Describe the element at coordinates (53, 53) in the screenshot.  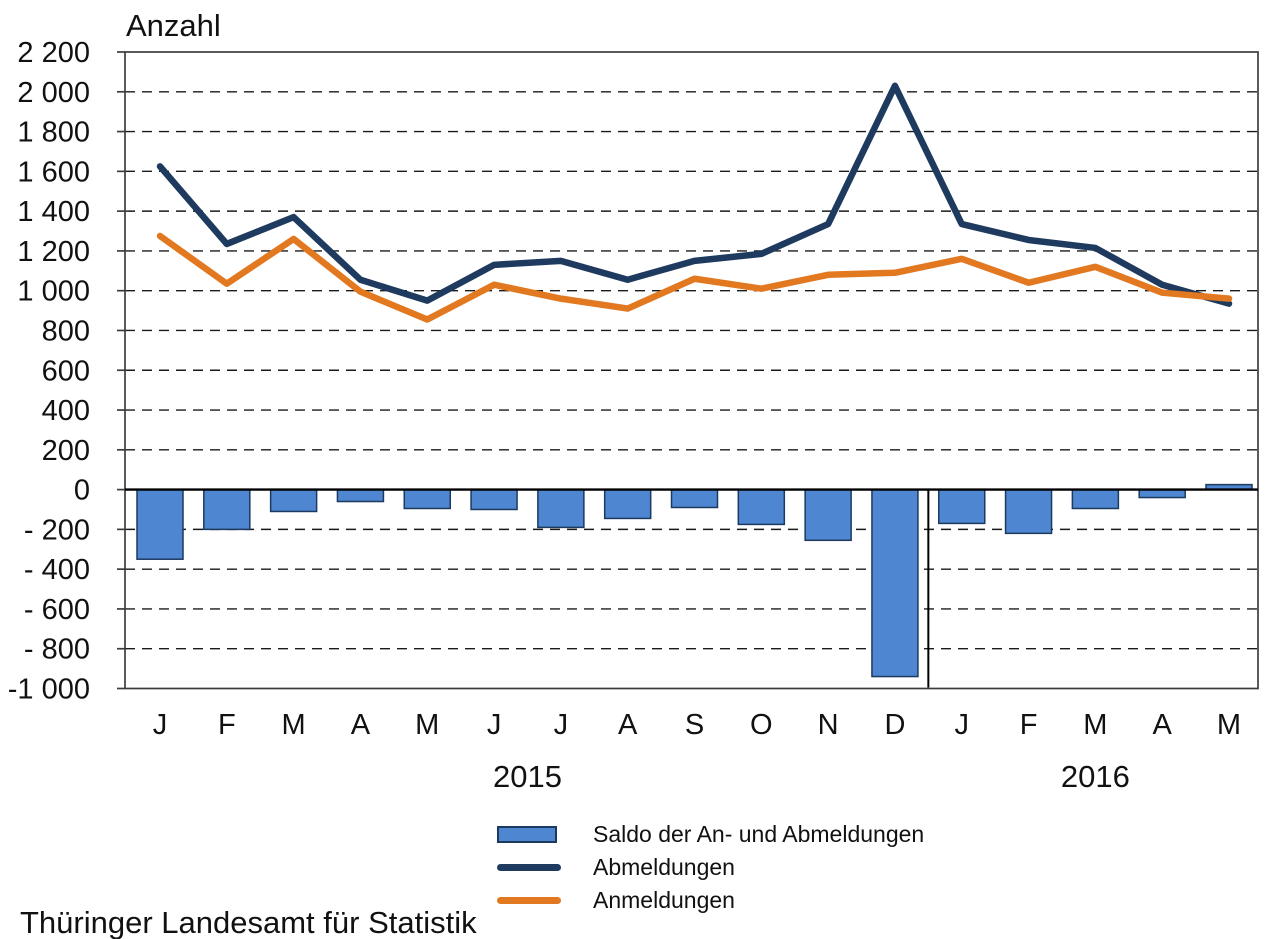
I see `svg-text: 2 200` at that location.